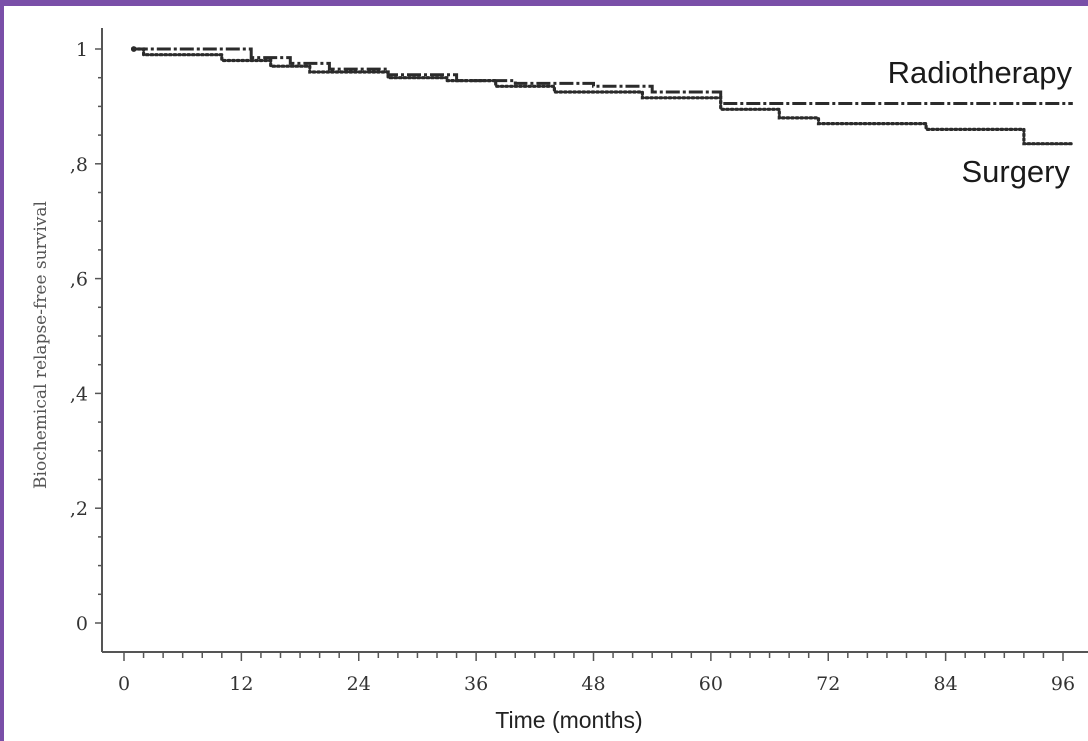  Describe the element at coordinates (476, 684) in the screenshot. I see `x-tick-label: 36` at that location.